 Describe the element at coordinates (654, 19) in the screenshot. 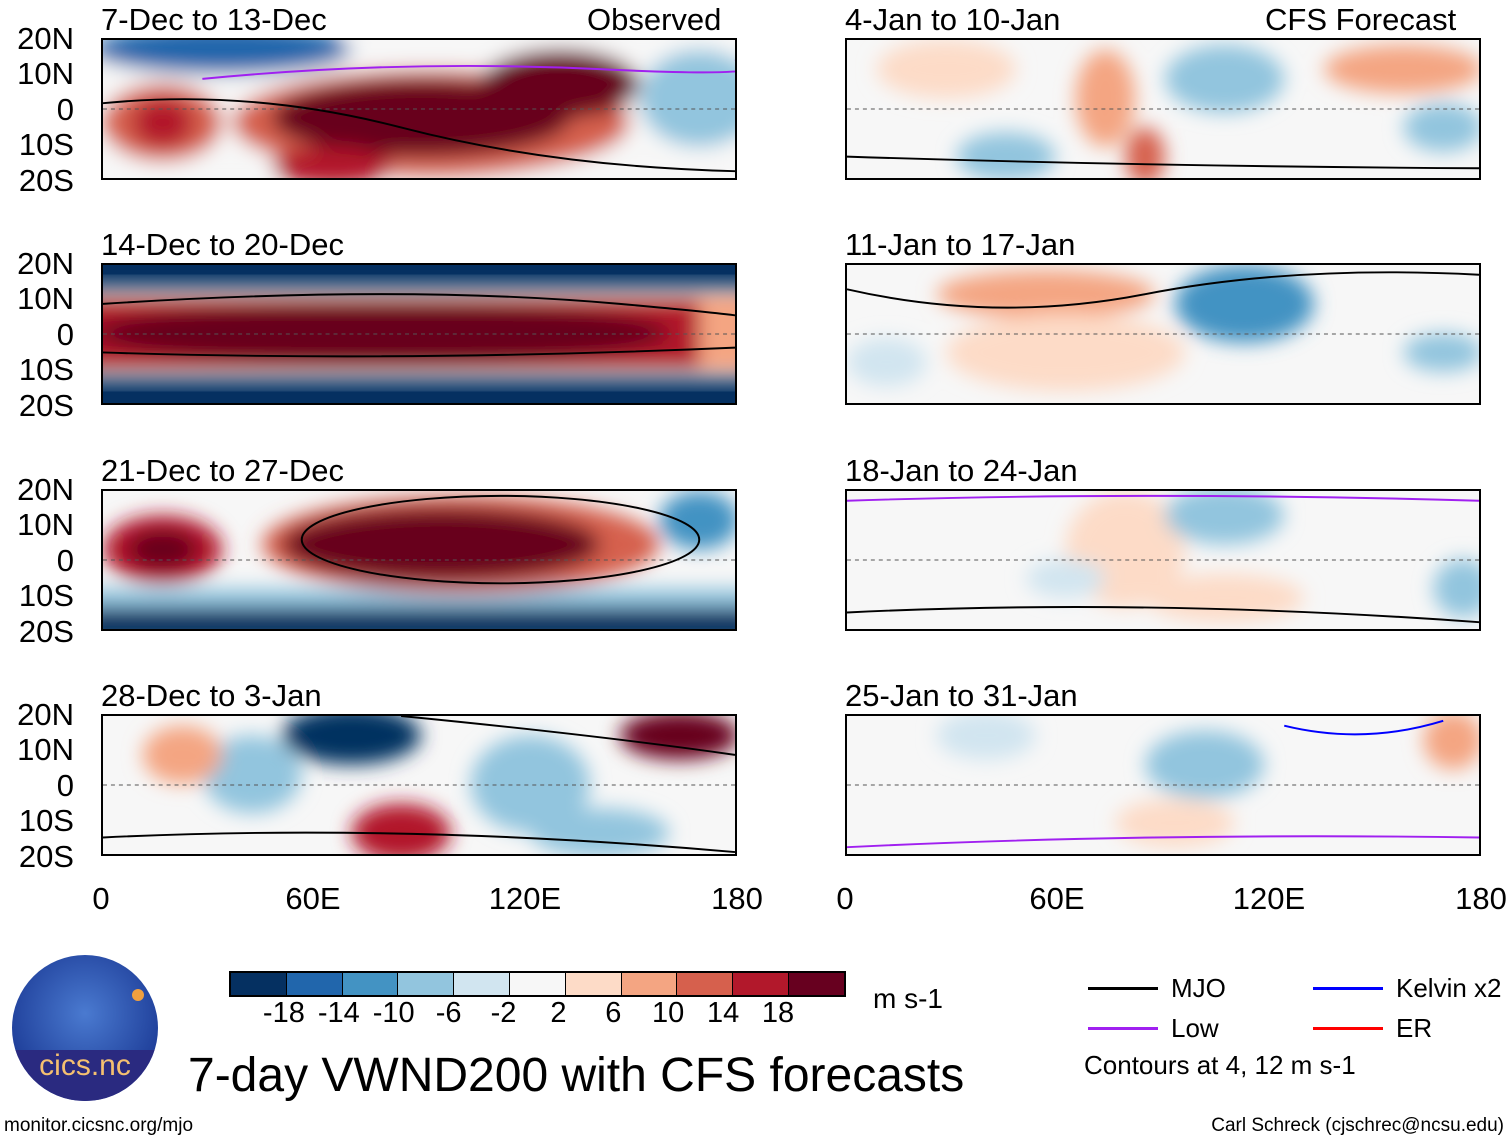

I see `observed-label: Observed` at that location.